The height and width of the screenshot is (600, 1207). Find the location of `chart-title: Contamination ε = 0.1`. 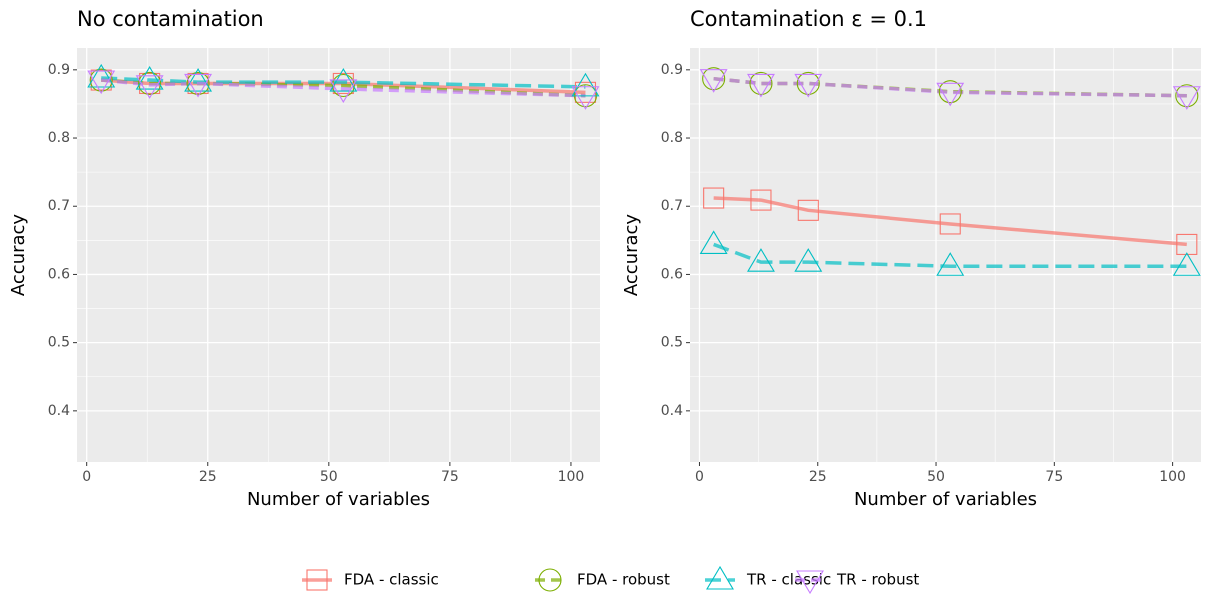

chart-title: Contamination ε = 0.1 is located at coordinates (808, 19).